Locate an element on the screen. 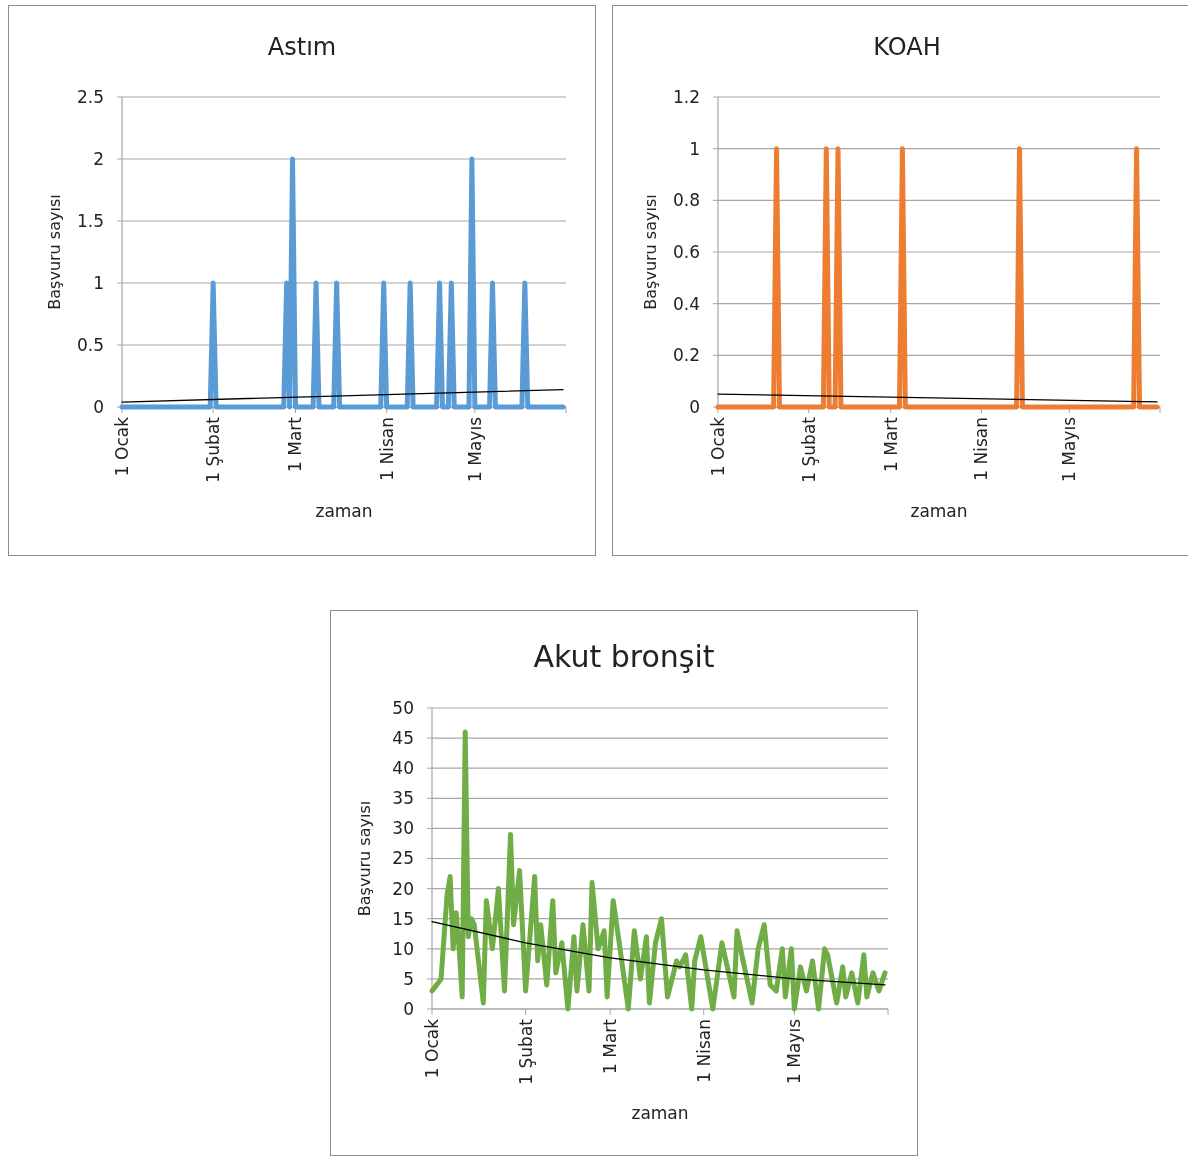  y-tick-label: 0.2 is located at coordinates (686, 355).